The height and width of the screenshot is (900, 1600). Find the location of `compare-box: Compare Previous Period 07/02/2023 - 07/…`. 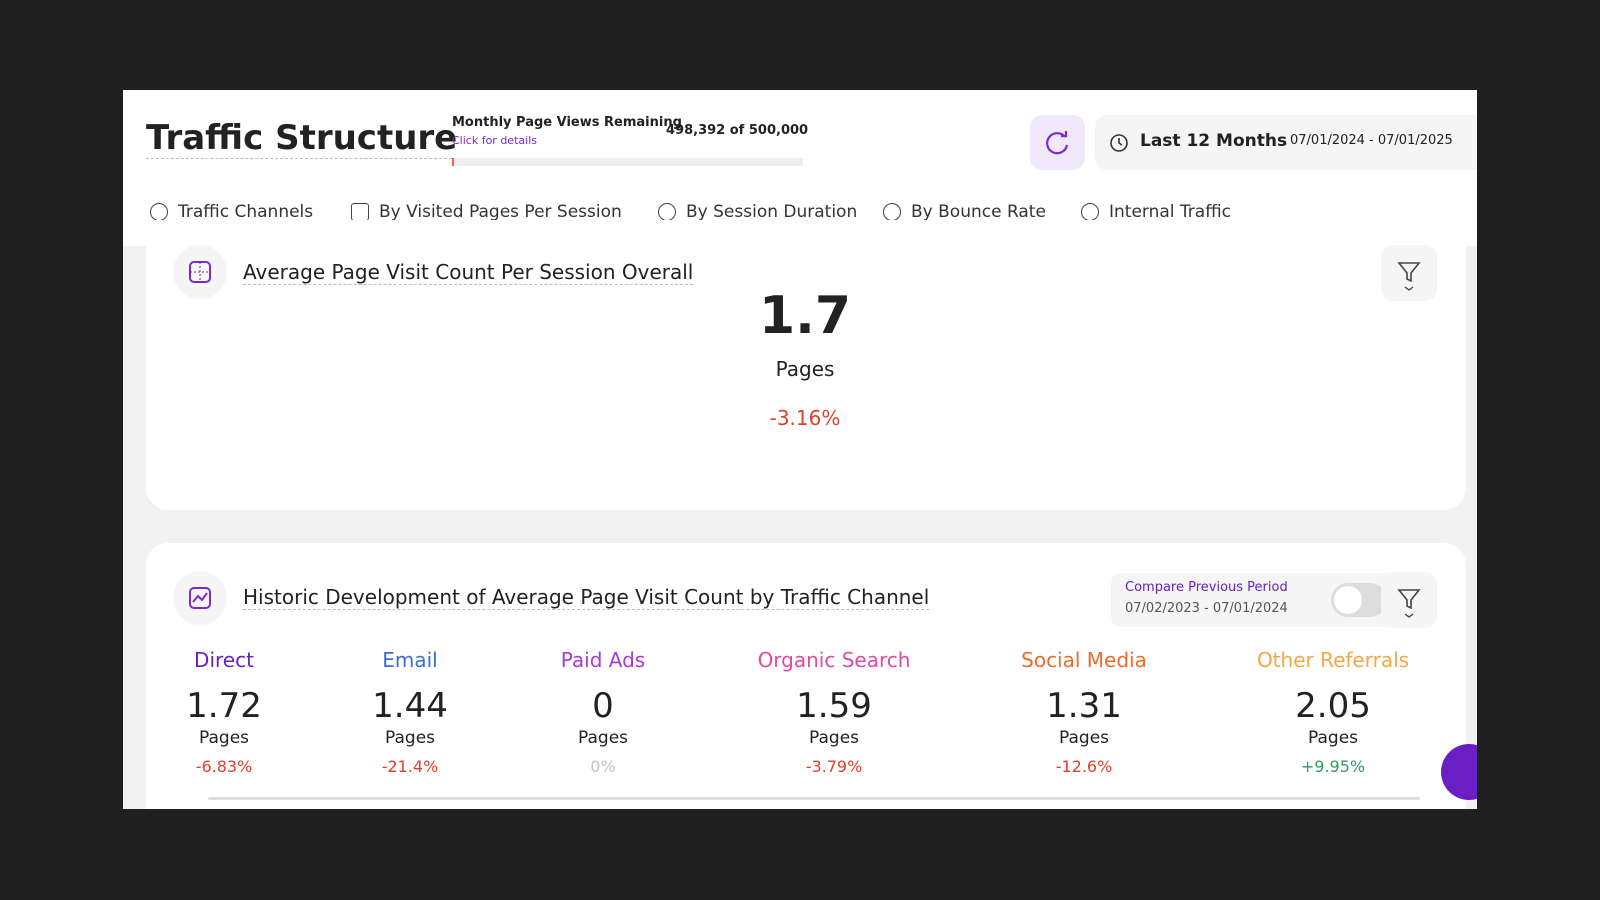

compare-box: Compare Previous Period 07/02/2023 - 07/… is located at coordinates (1255, 600).